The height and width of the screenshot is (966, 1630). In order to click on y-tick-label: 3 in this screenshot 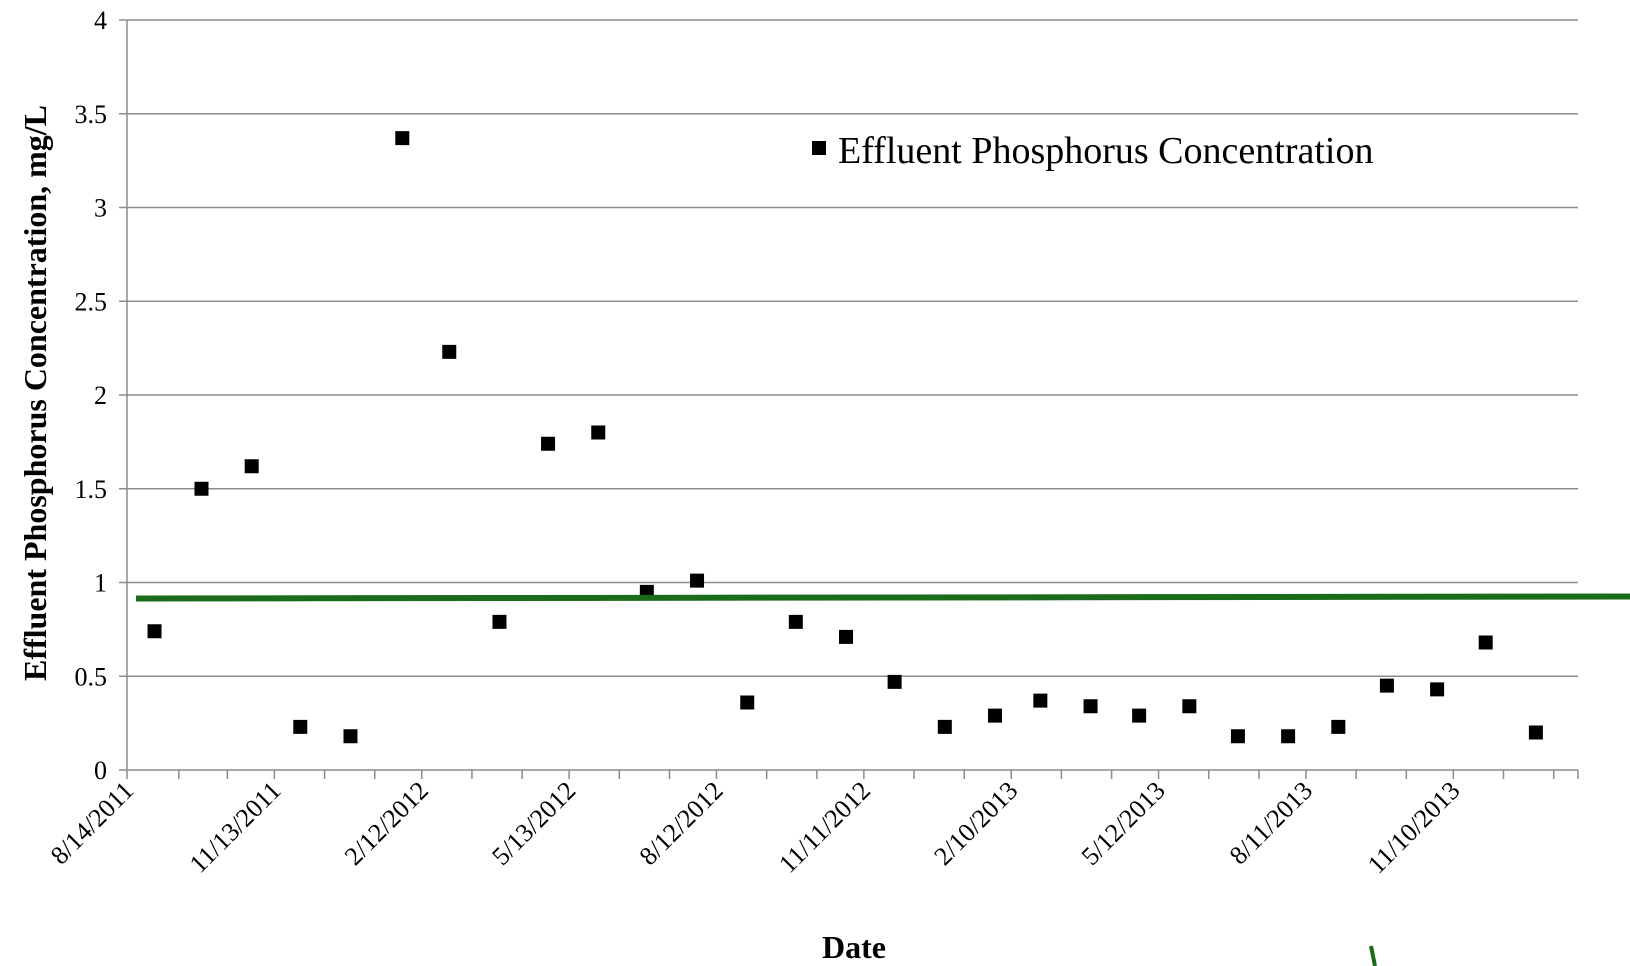, I will do `click(100, 208)`.